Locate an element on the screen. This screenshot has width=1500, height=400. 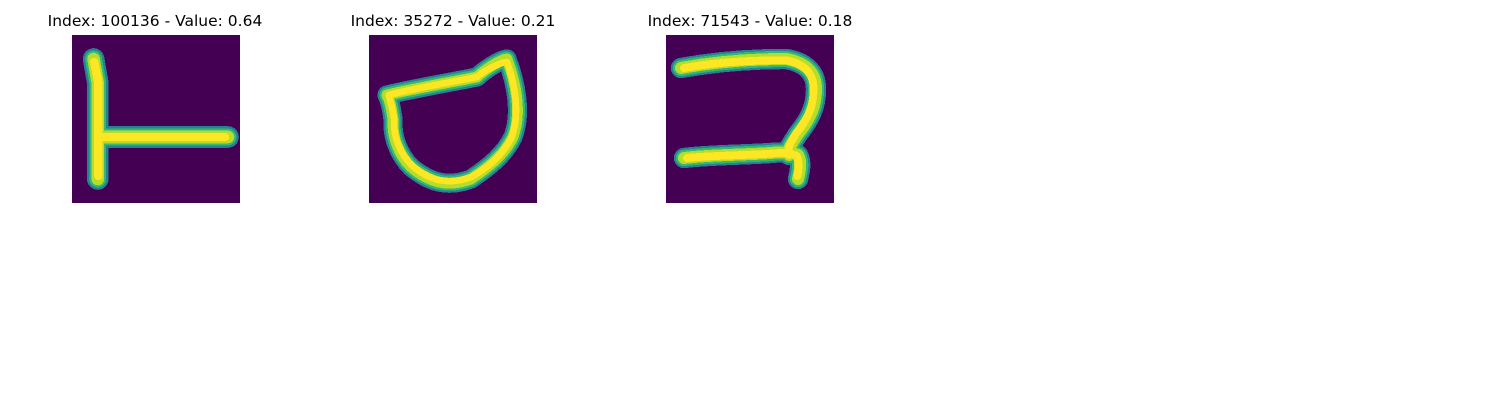
image-panel-3: Index: 71543 - Value: 0.18 is located at coordinates (750, 105).